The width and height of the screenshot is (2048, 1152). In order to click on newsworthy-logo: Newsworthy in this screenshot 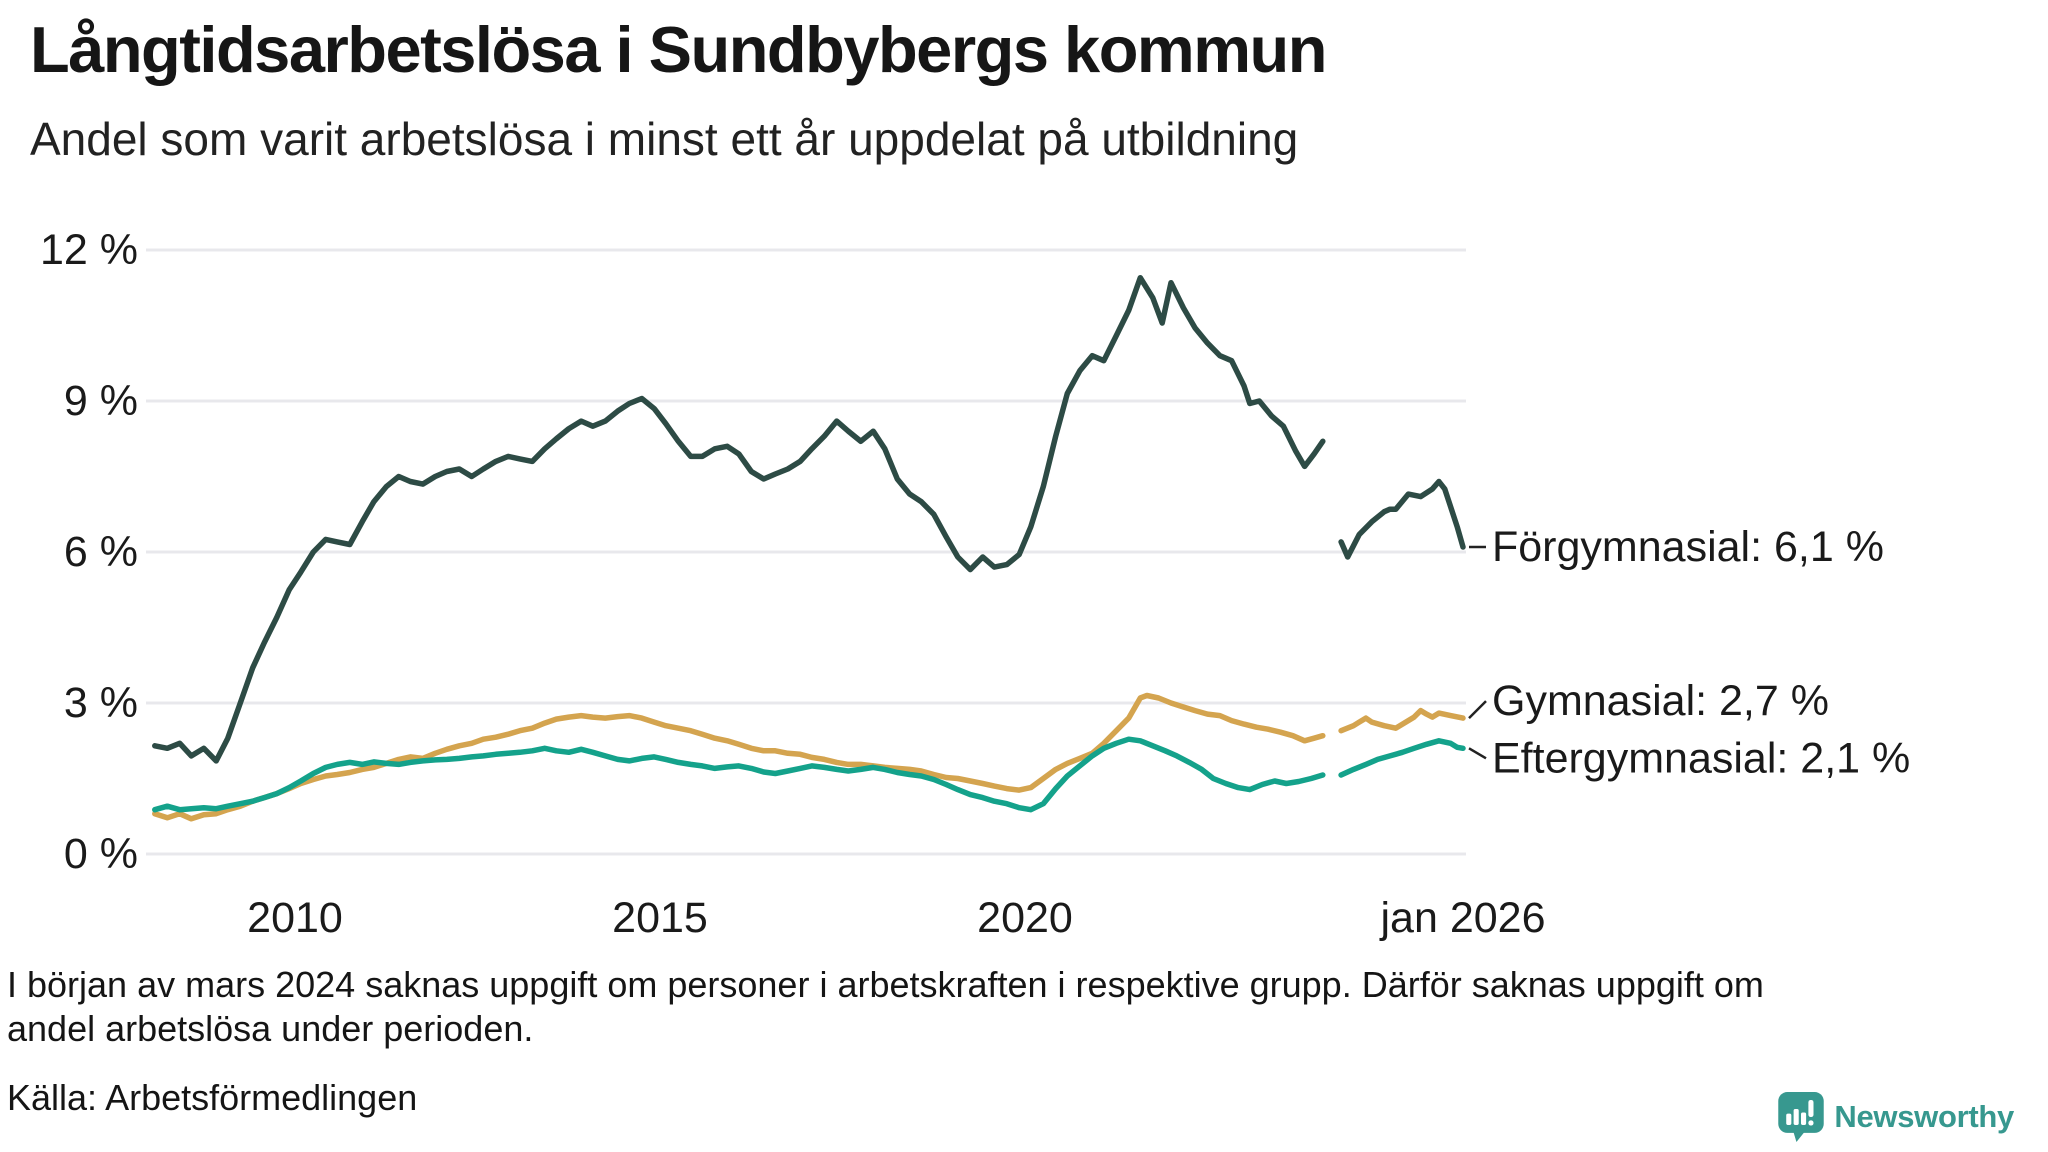, I will do `click(1896, 1117)`.